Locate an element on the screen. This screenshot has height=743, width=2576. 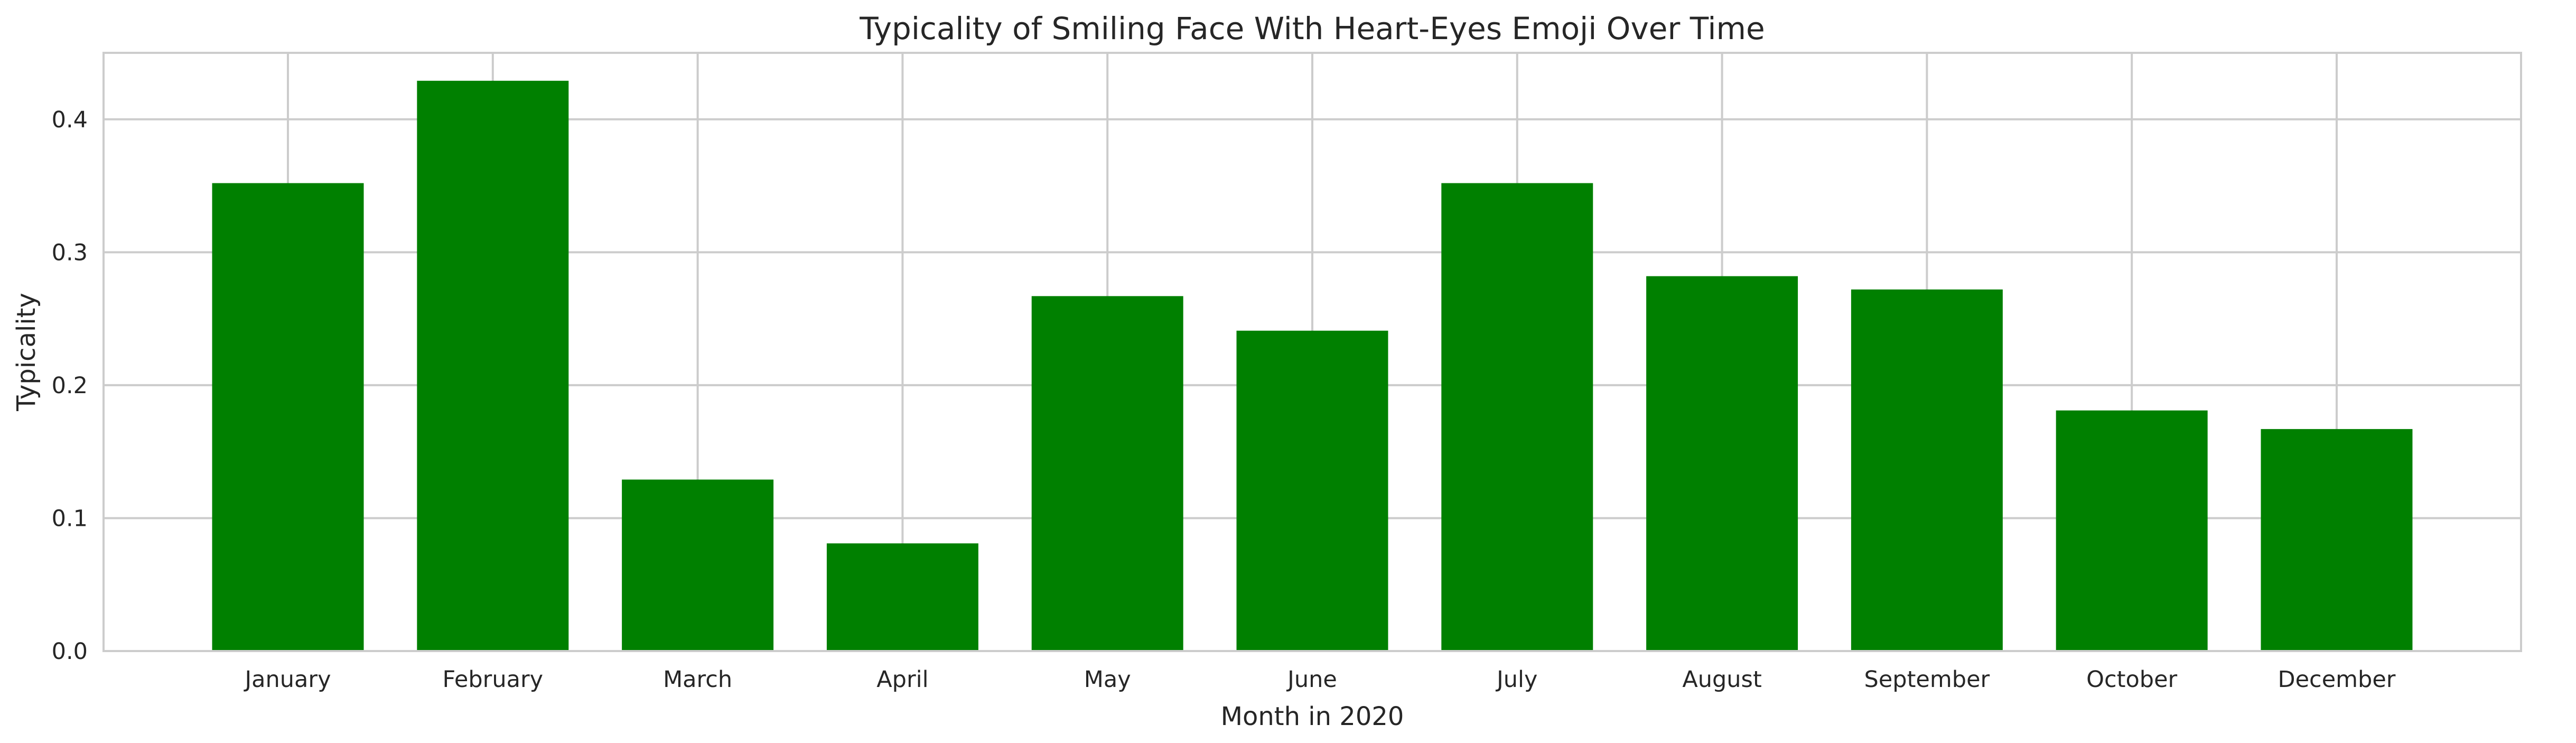
bar-august is located at coordinates (1722, 463).